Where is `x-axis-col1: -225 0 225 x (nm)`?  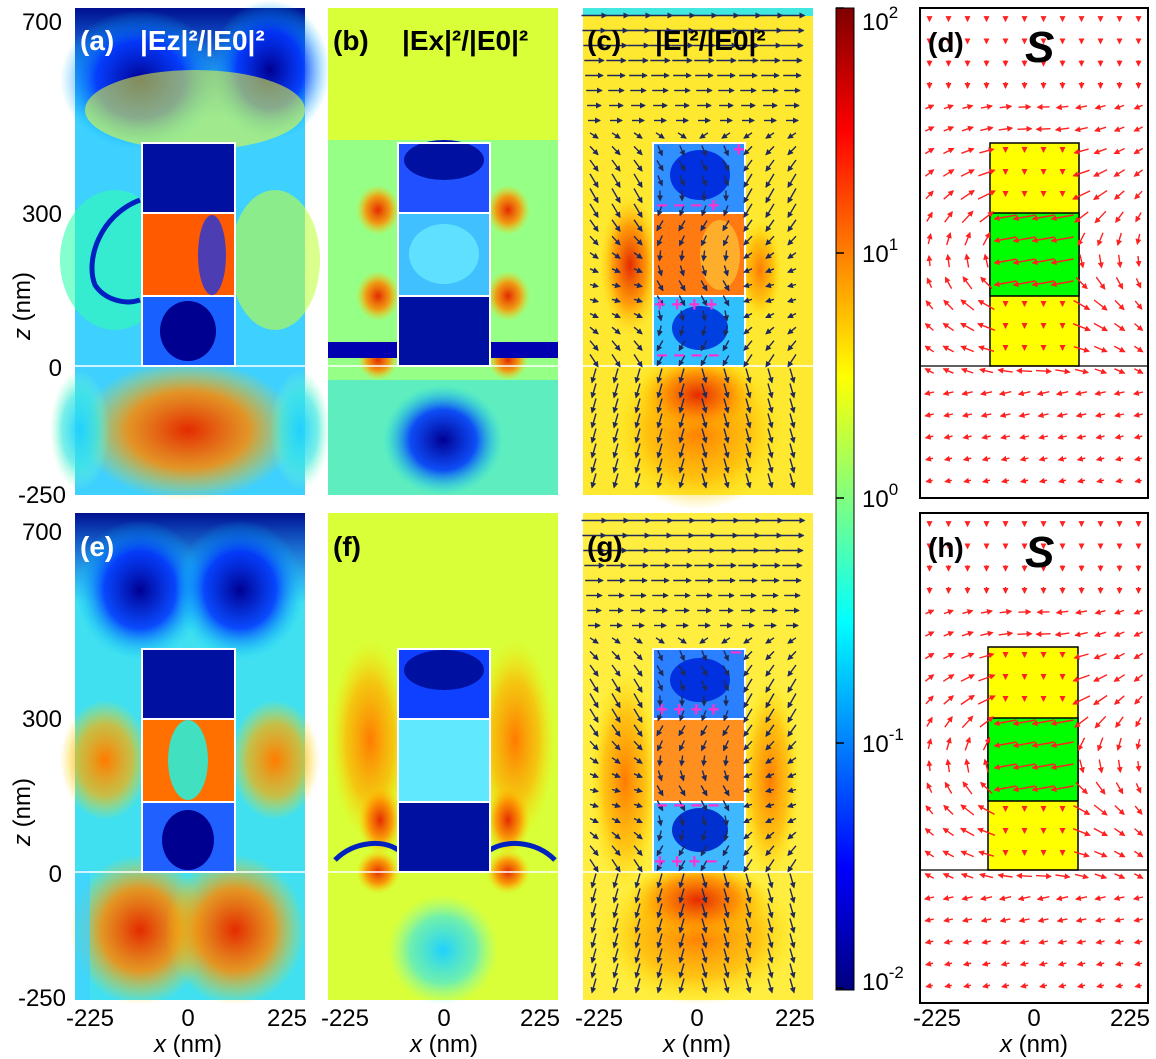 x-axis-col1: -225 0 225 x (nm) is located at coordinates (186, 1031).